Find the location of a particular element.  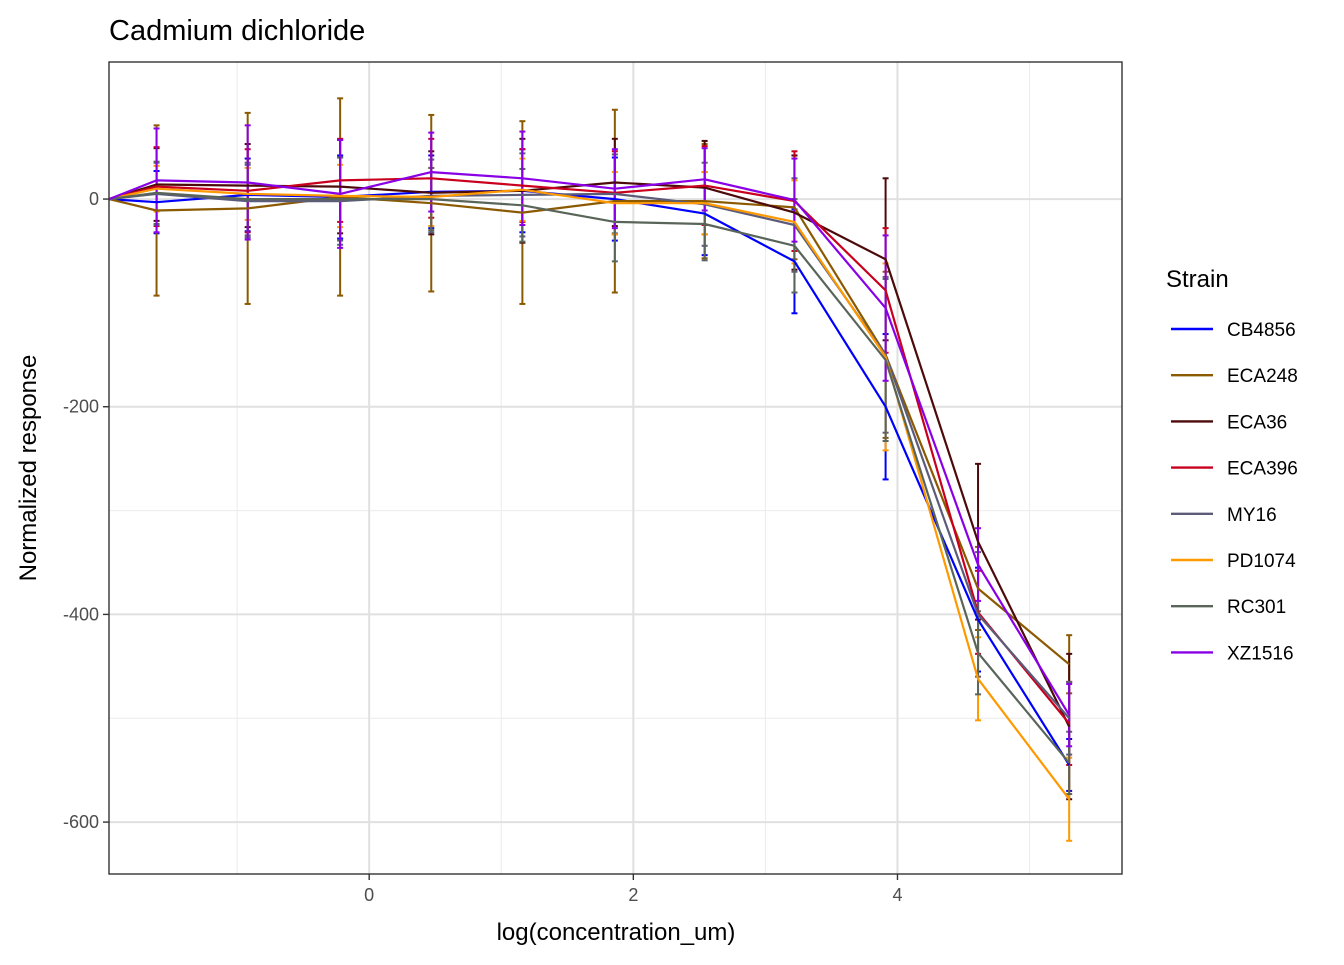

legend-title: Strain is located at coordinates (1197, 279).